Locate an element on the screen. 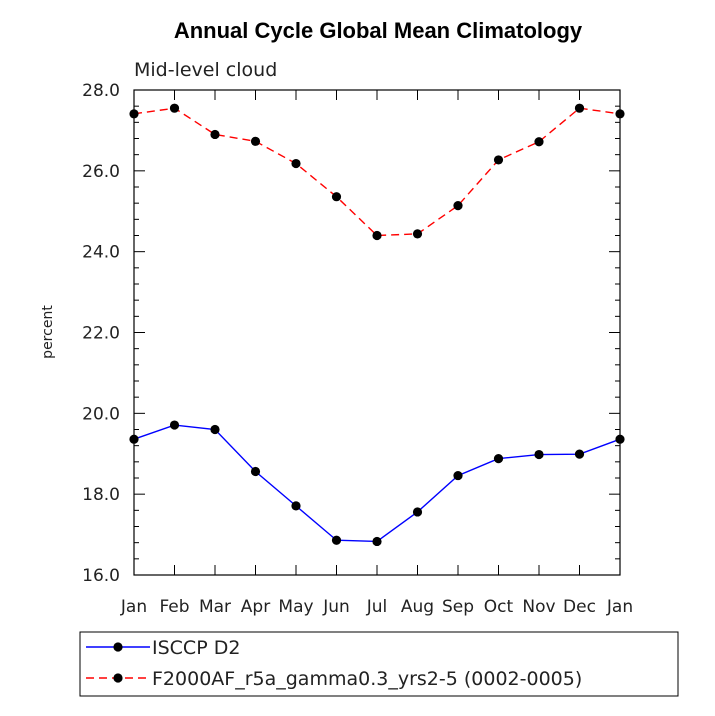  y-tick-label: 18.0 is located at coordinates (101, 495).